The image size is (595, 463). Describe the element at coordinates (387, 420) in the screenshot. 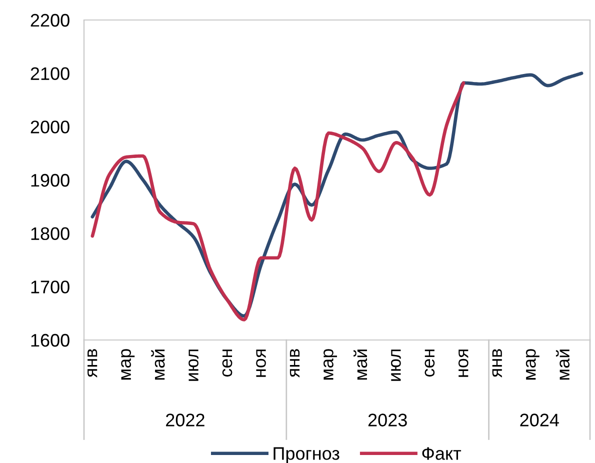

I see `text: 2023` at that location.